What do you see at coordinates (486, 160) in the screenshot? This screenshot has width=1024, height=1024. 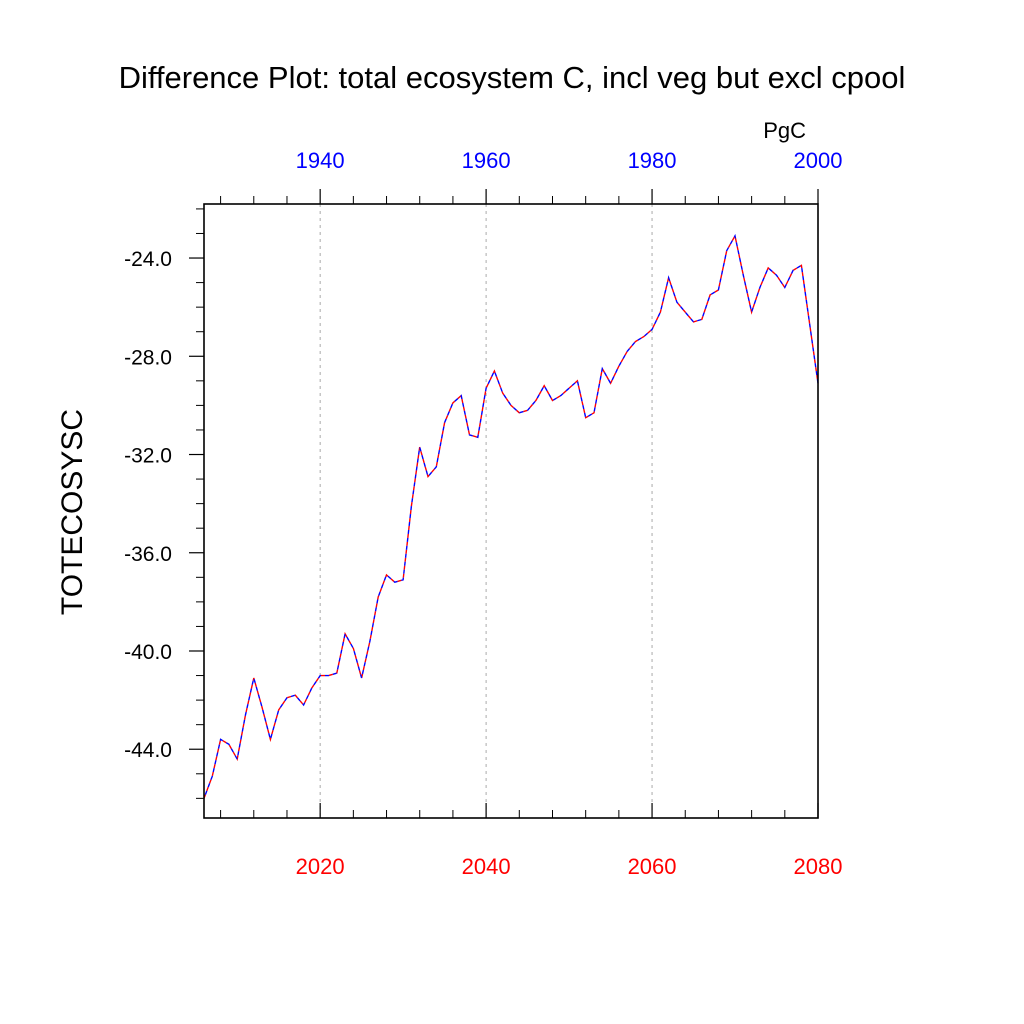 I see `top-x-tick-label: 1960` at bounding box center [486, 160].